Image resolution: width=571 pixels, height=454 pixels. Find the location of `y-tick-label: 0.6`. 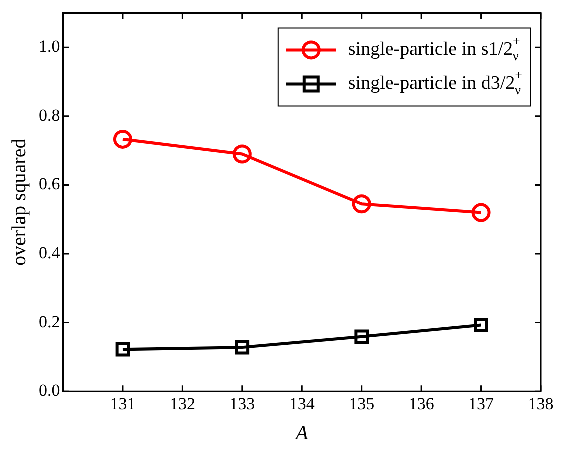

y-tick-label: 0.6 is located at coordinates (49, 184).